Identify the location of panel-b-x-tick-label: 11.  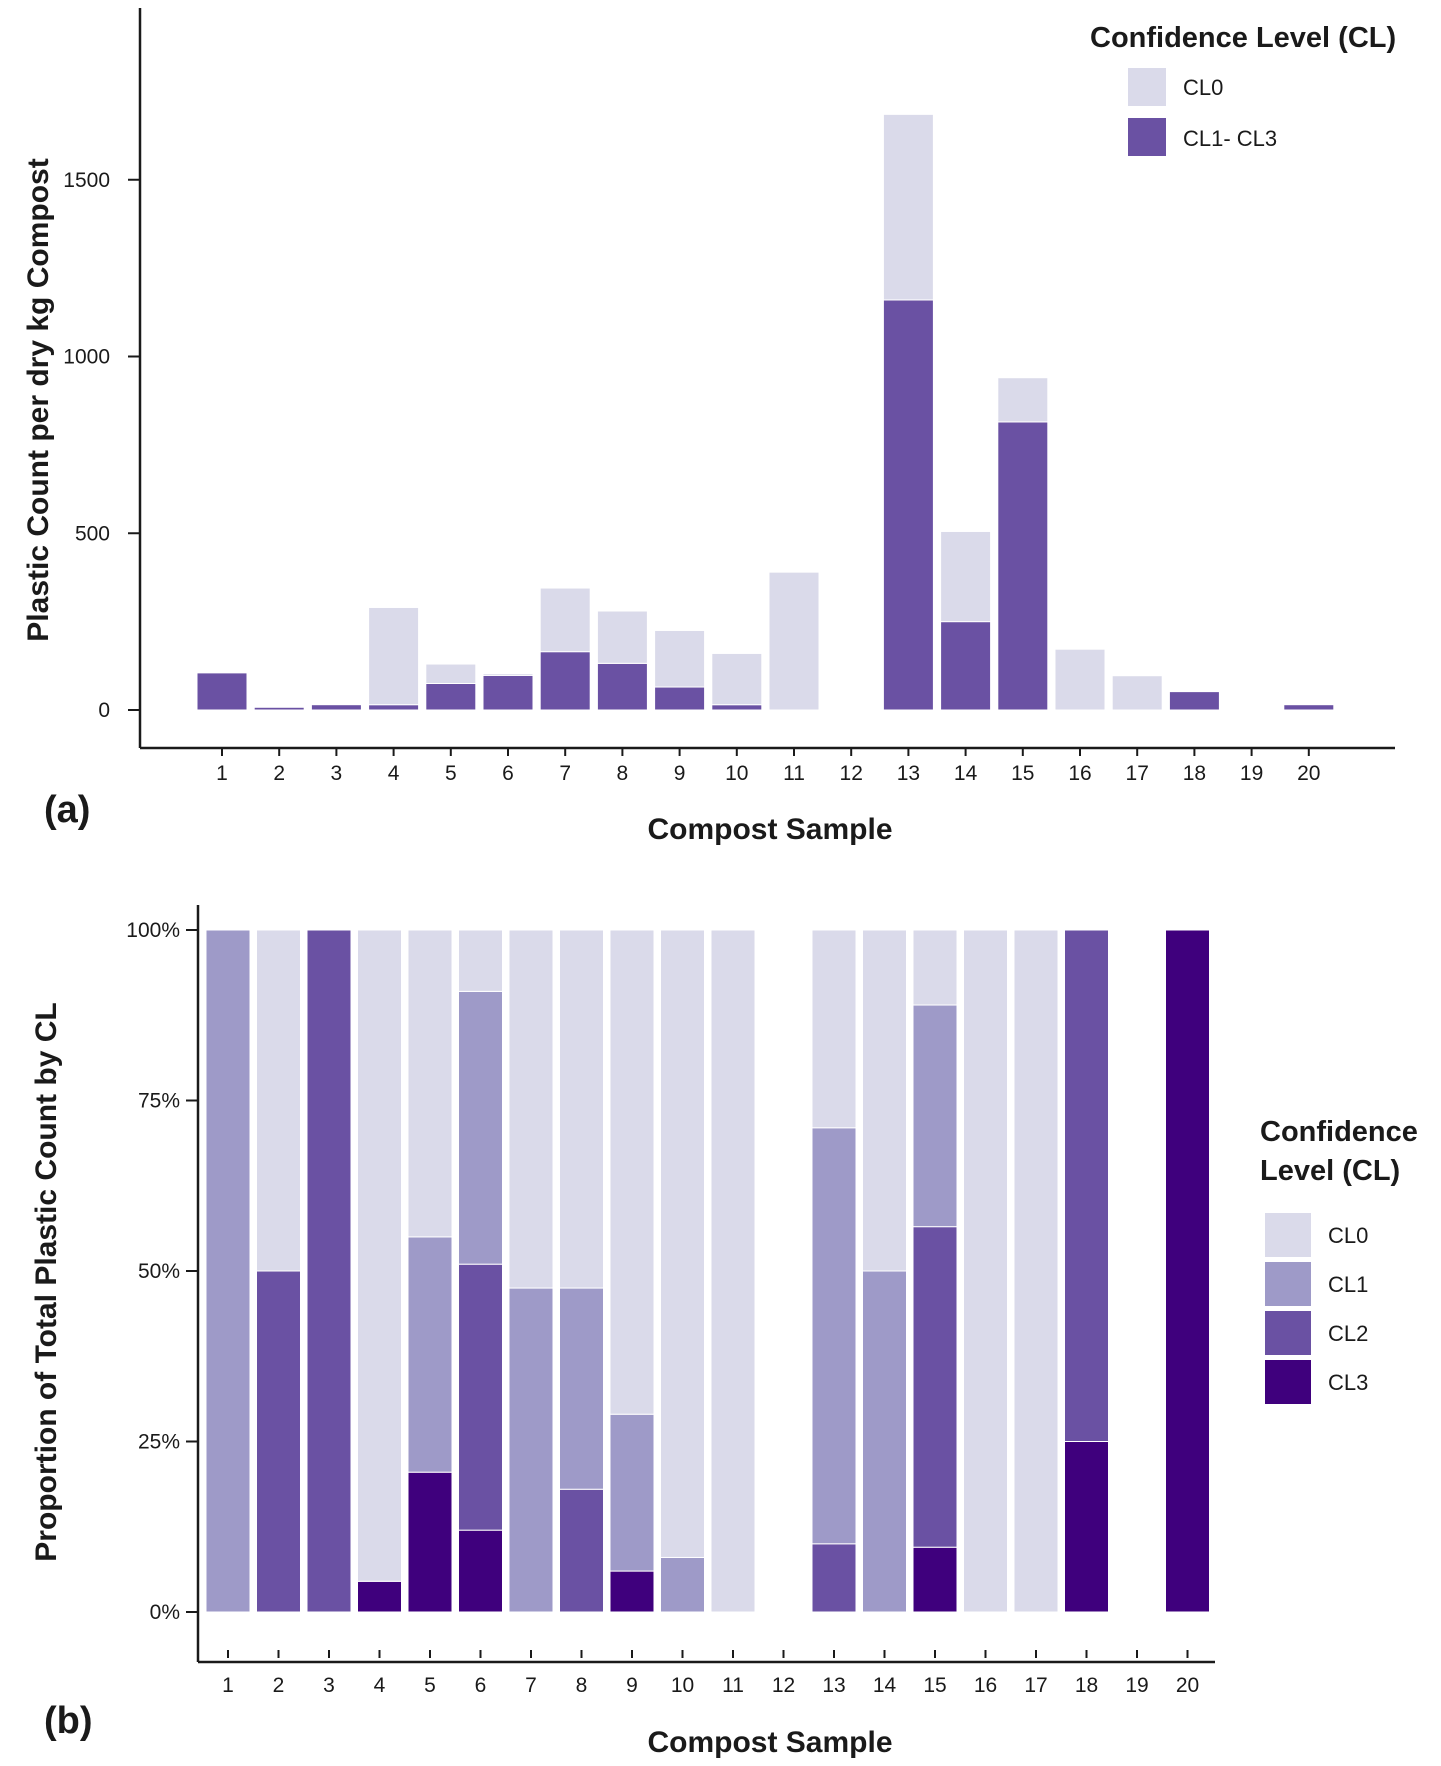
(733, 1685).